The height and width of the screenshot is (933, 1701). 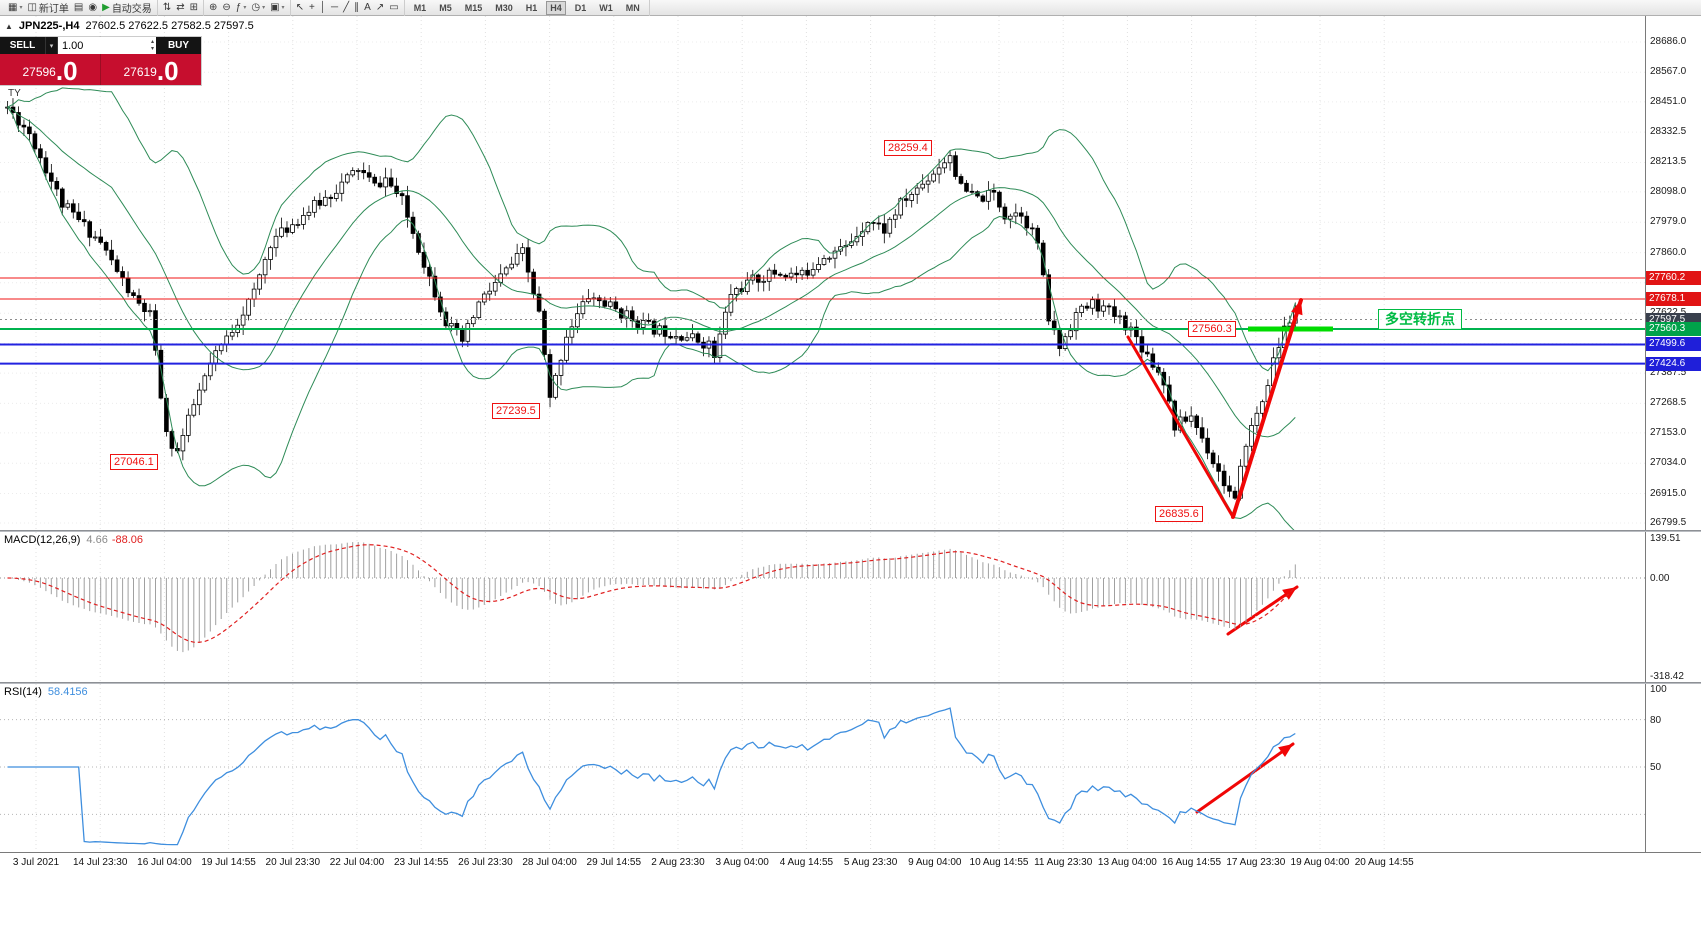 What do you see at coordinates (323, 8) in the screenshot?
I see `vertical-line-button: │` at bounding box center [323, 8].